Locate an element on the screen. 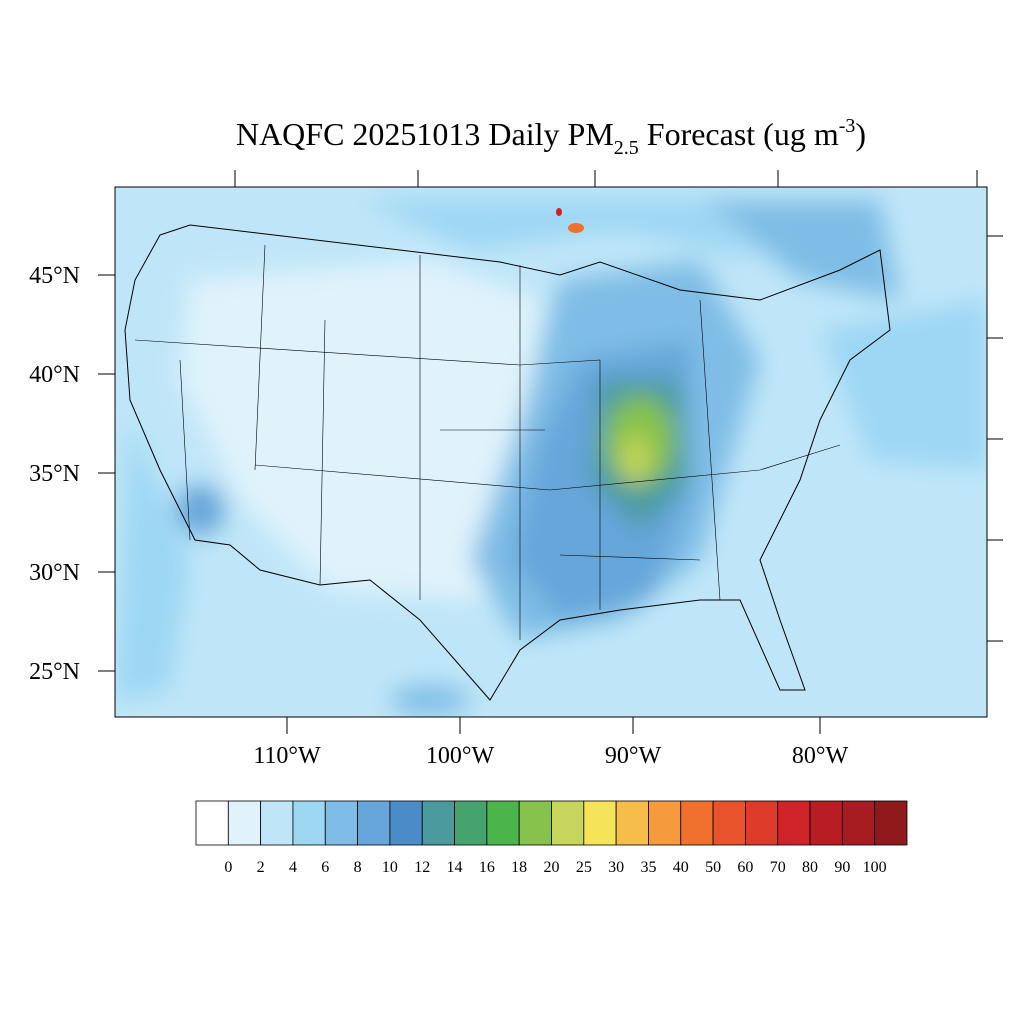  title-main: NAQFC 20251013 Daily PM is located at coordinates (425, 134).